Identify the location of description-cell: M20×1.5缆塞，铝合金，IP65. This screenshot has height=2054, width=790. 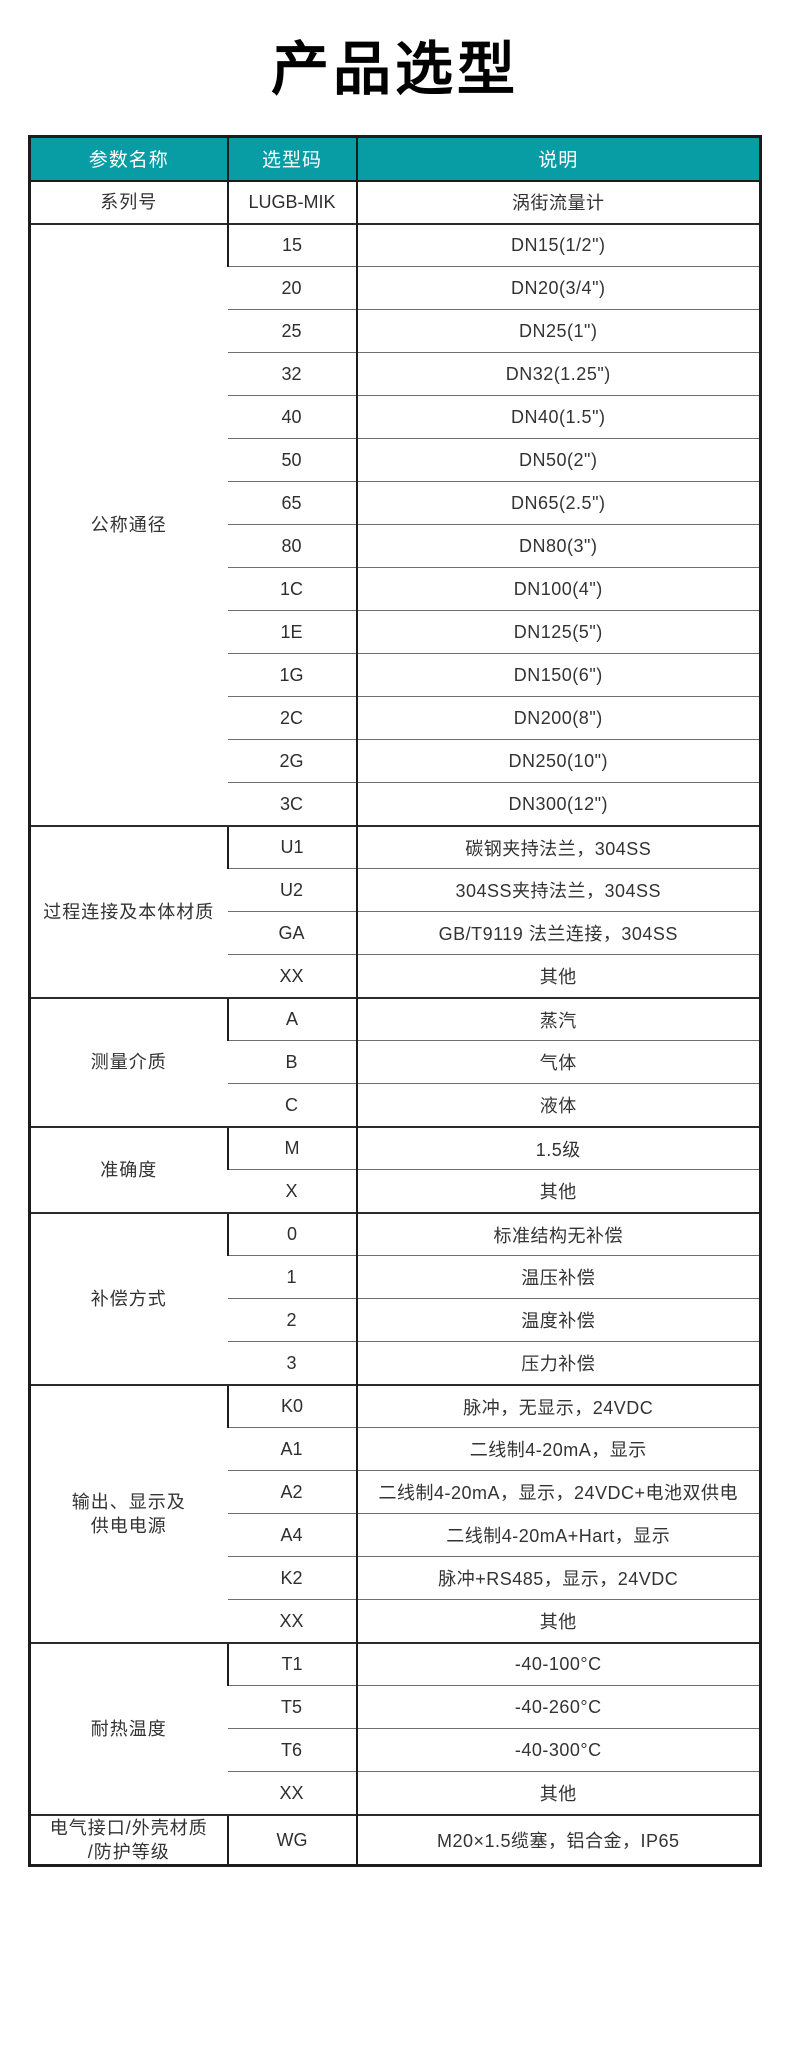
(558, 1839).